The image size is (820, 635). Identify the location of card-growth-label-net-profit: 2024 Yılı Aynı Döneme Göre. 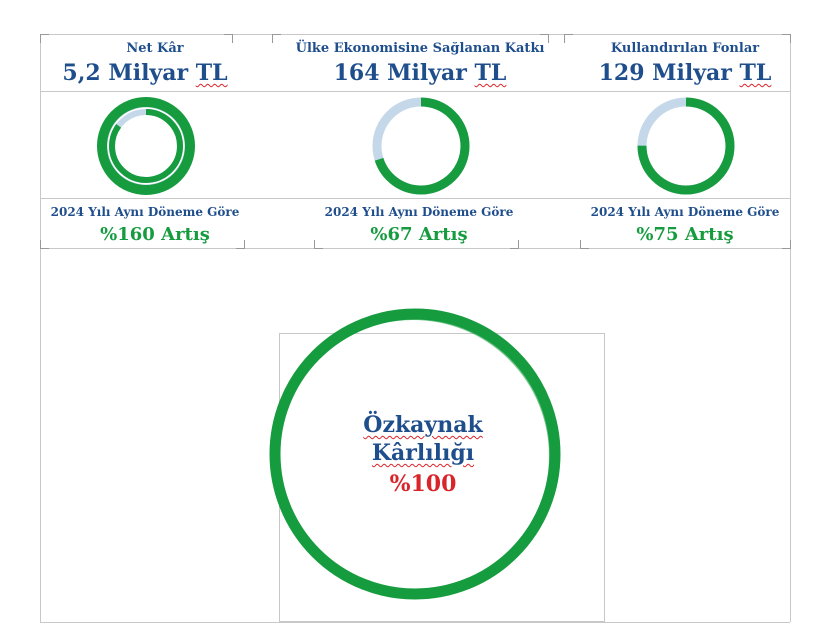
(145, 212).